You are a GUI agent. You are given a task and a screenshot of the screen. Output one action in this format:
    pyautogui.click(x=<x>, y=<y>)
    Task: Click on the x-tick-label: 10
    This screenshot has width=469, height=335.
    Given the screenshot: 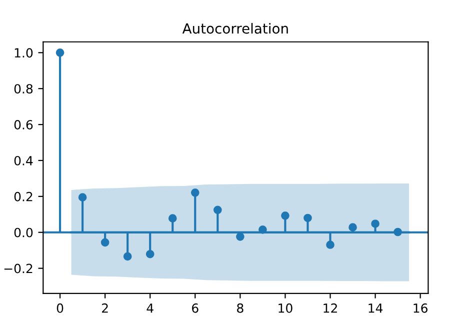 What is the action you would take?
    pyautogui.click(x=285, y=308)
    